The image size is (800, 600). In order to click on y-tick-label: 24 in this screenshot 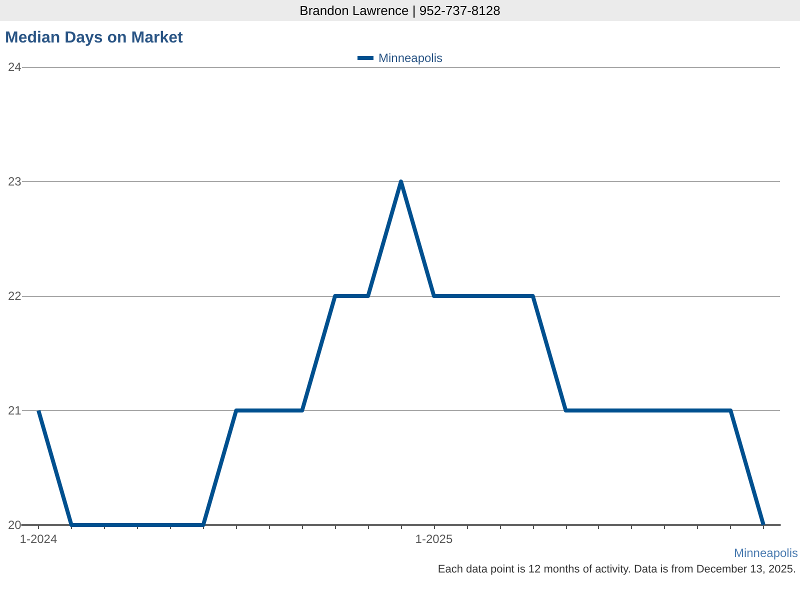, I will do `click(15, 67)`.